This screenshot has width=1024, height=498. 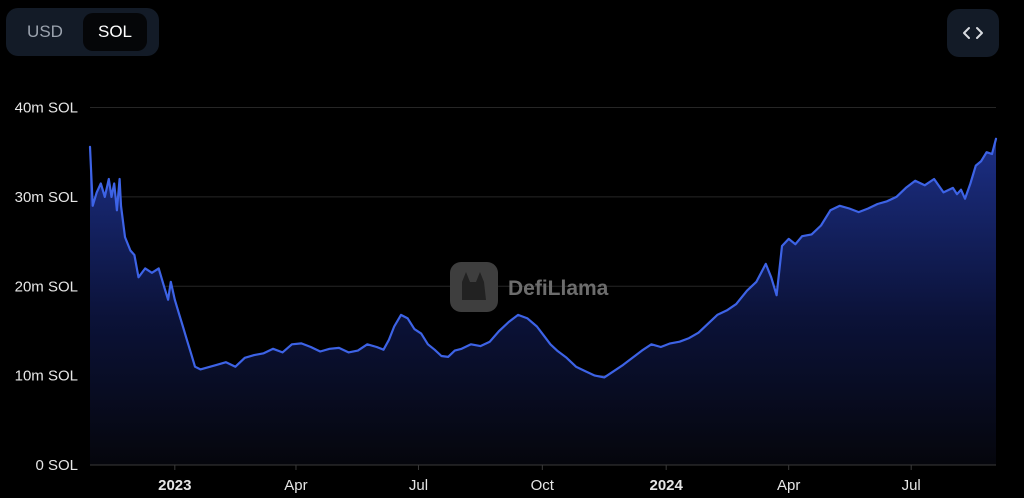 I want to click on llama-head-shape, so click(x=474, y=286).